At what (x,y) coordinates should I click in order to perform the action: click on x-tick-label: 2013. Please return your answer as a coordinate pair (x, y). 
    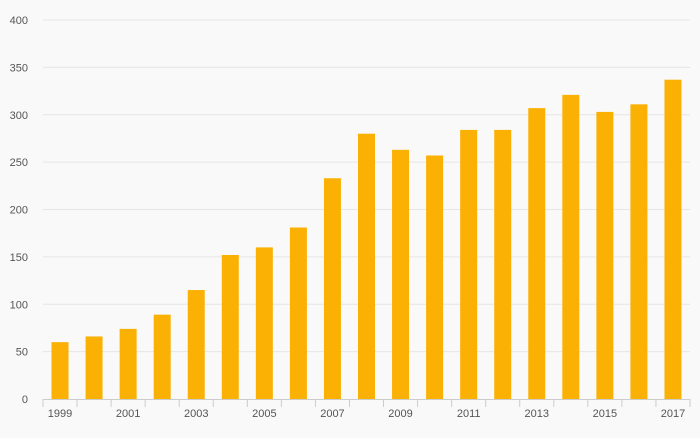
    Looking at the image, I should click on (537, 414).